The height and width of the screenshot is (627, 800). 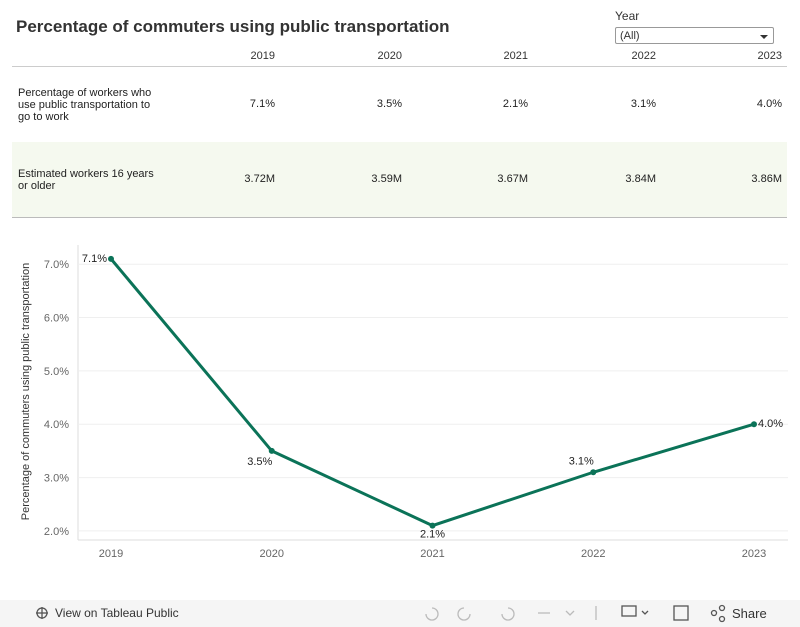 I want to click on y-tick-label: 2.0%, so click(x=56, y=532).